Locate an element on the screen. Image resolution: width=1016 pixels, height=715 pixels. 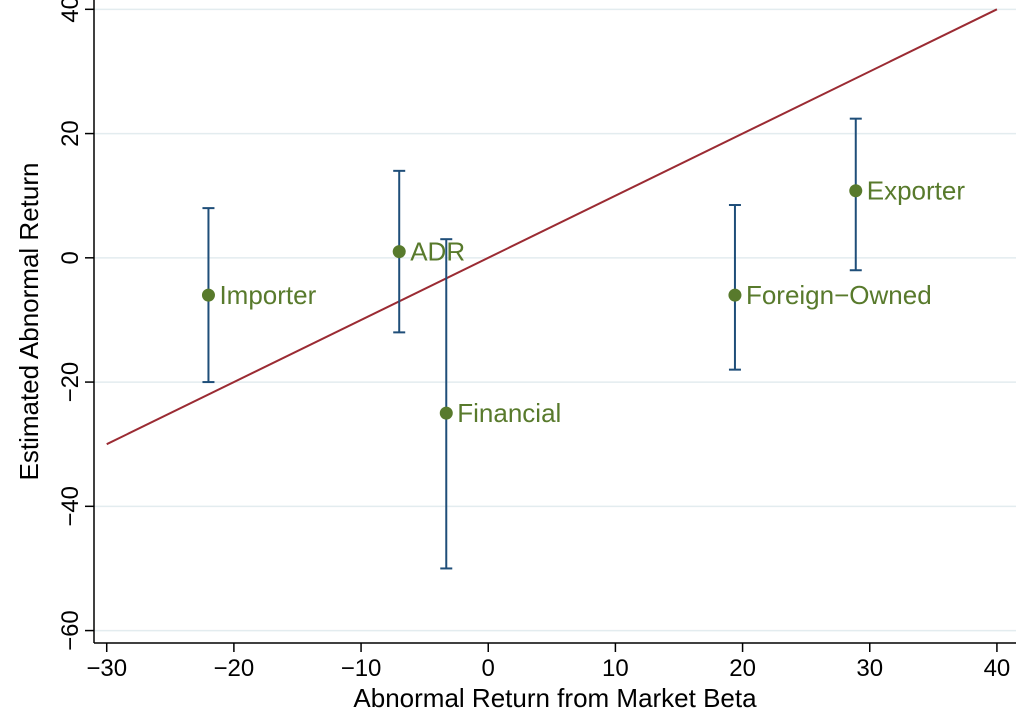
x-axis-ticks: −30 −20 −10 0 10 20 30 40 is located at coordinates (548, 662).